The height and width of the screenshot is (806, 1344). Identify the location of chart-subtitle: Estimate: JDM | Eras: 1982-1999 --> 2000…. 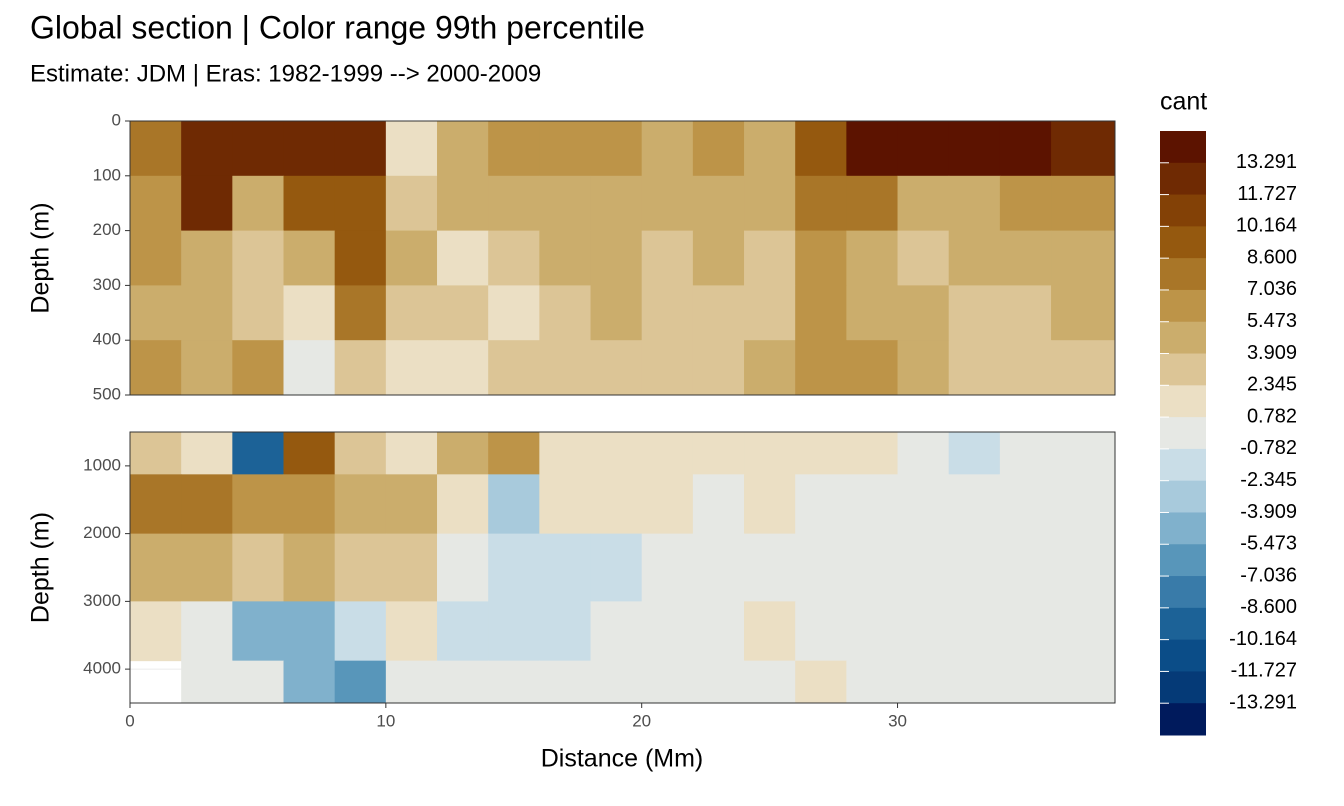
(285, 73).